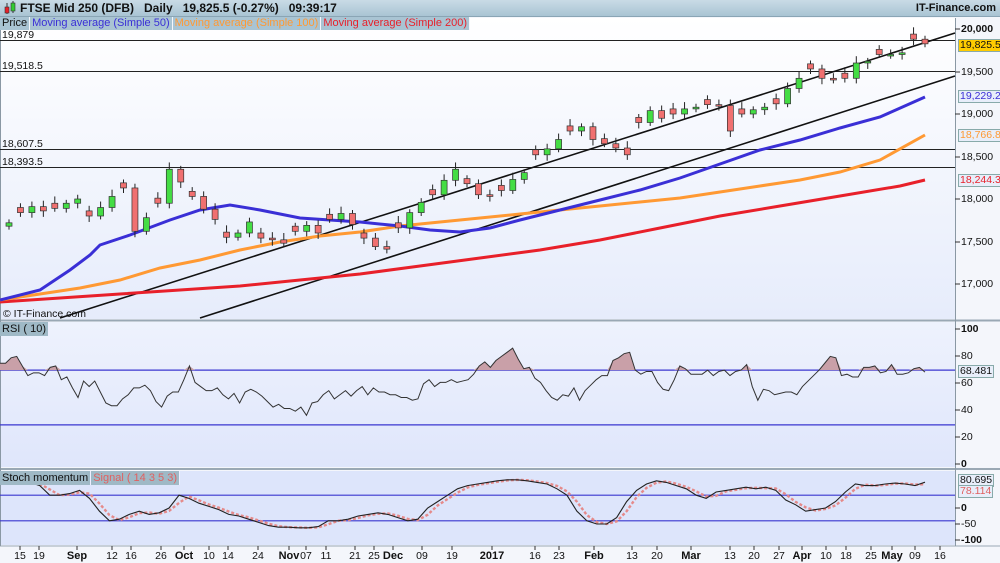 The width and height of the screenshot is (1000, 563). I want to click on x-axis-tick: 18, so click(846, 556).